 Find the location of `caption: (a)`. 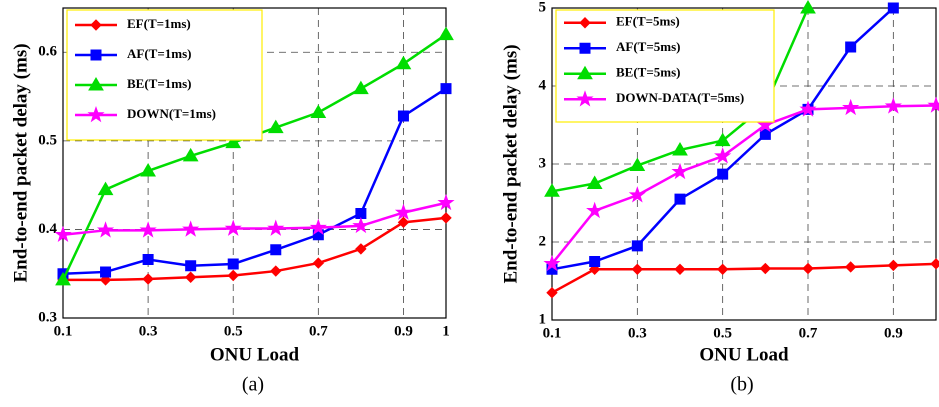

caption: (a) is located at coordinates (253, 385).